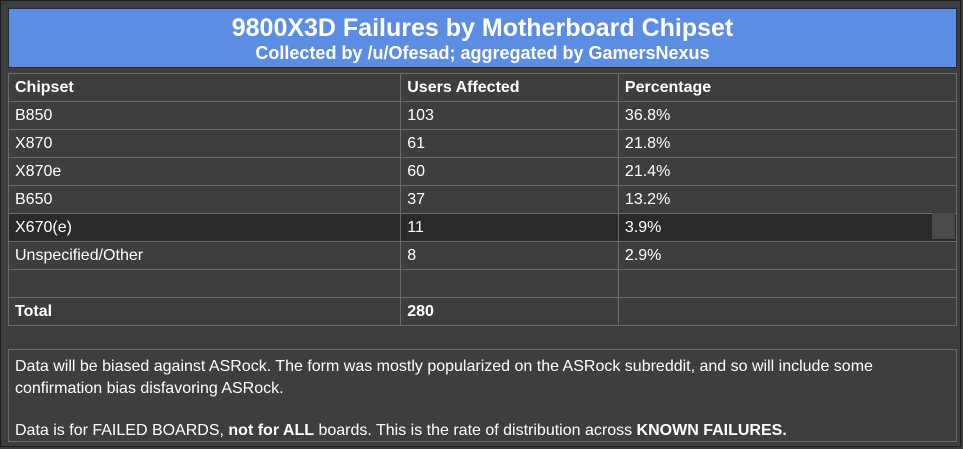 The height and width of the screenshot is (449, 963). What do you see at coordinates (787, 143) in the screenshot?
I see `cell-percentage: 21.8%` at bounding box center [787, 143].